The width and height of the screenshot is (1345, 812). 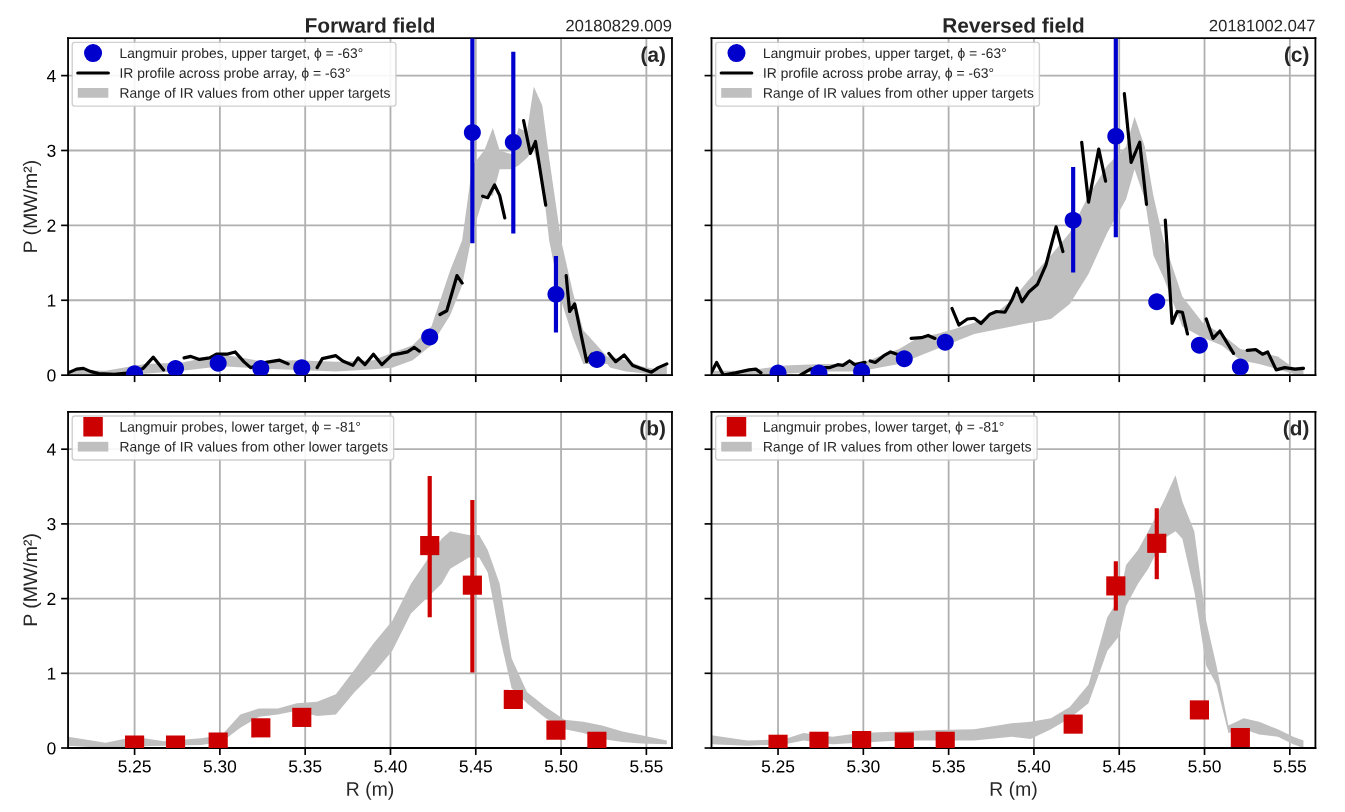 What do you see at coordinates (1013, 25) in the screenshot?
I see `chart-title: Reversed field` at bounding box center [1013, 25].